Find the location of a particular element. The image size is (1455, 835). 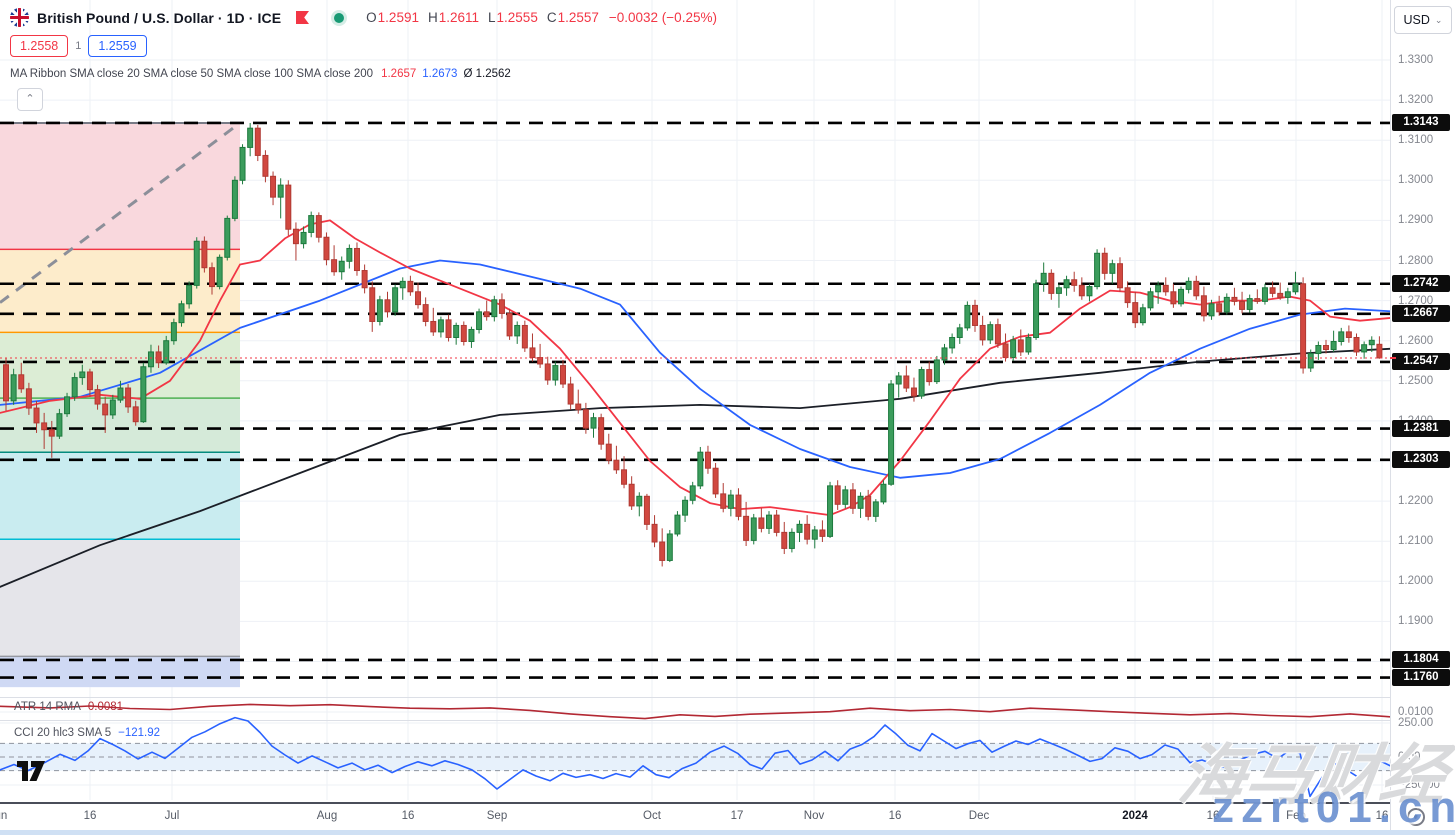

clock-icon is located at coordinates (1416, 817).